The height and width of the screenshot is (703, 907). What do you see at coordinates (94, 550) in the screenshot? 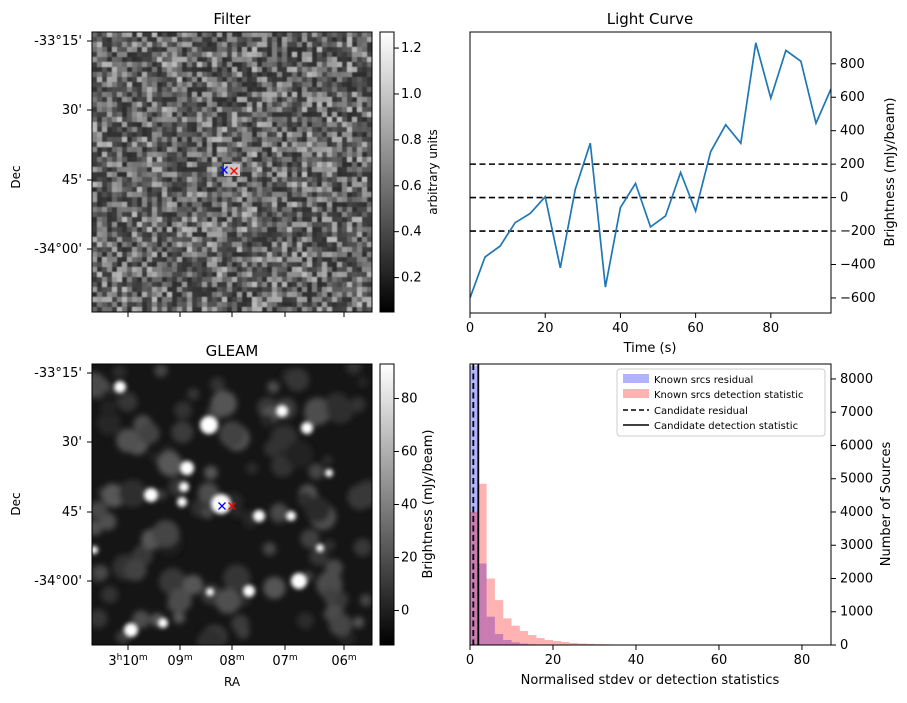
I see `gleam-source` at bounding box center [94, 550].